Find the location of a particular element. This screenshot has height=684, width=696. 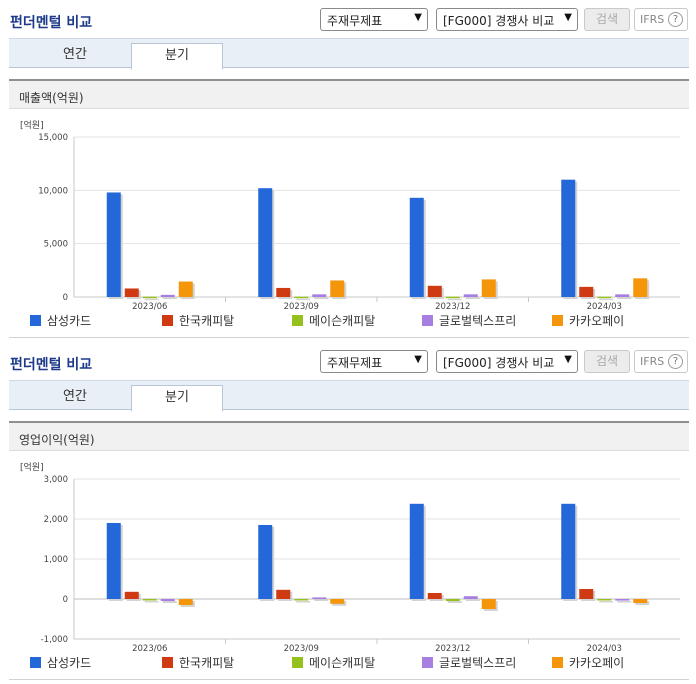

chart-title: 영업이익(억원) is located at coordinates (349, 436).